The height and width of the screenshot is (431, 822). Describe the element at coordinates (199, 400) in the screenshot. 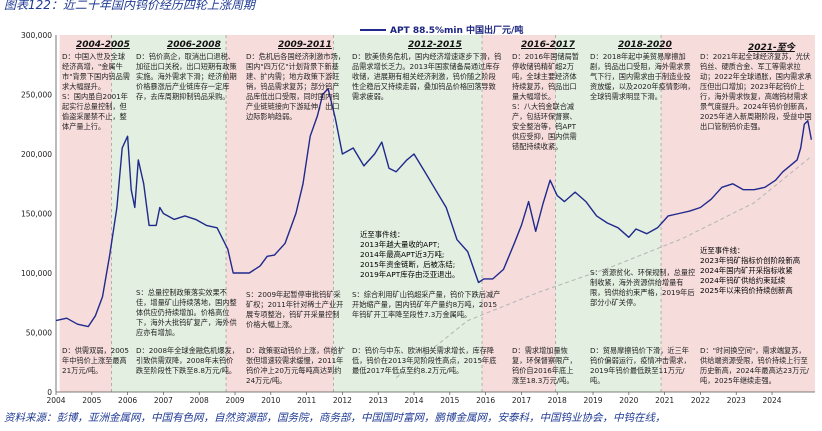

I see `x-tick-label: 2008` at that location.